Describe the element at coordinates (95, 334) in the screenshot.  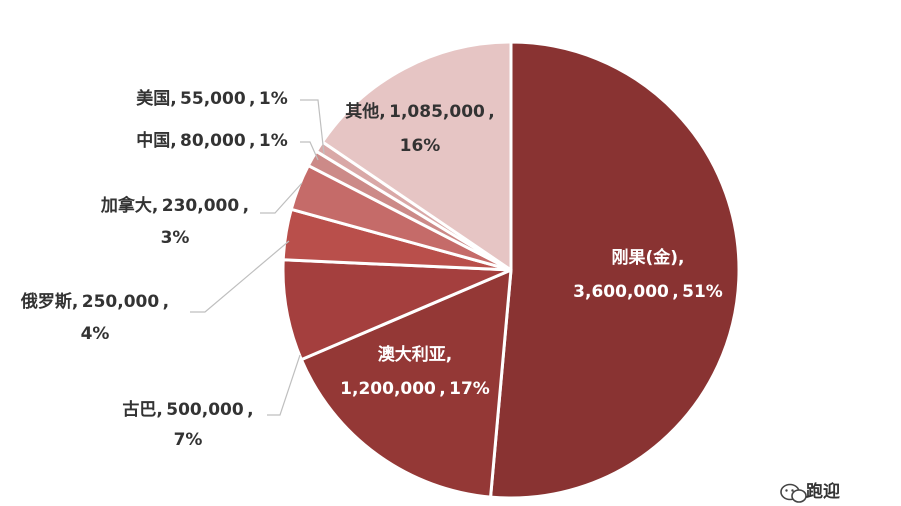
I see `data-label: 4%` at that location.